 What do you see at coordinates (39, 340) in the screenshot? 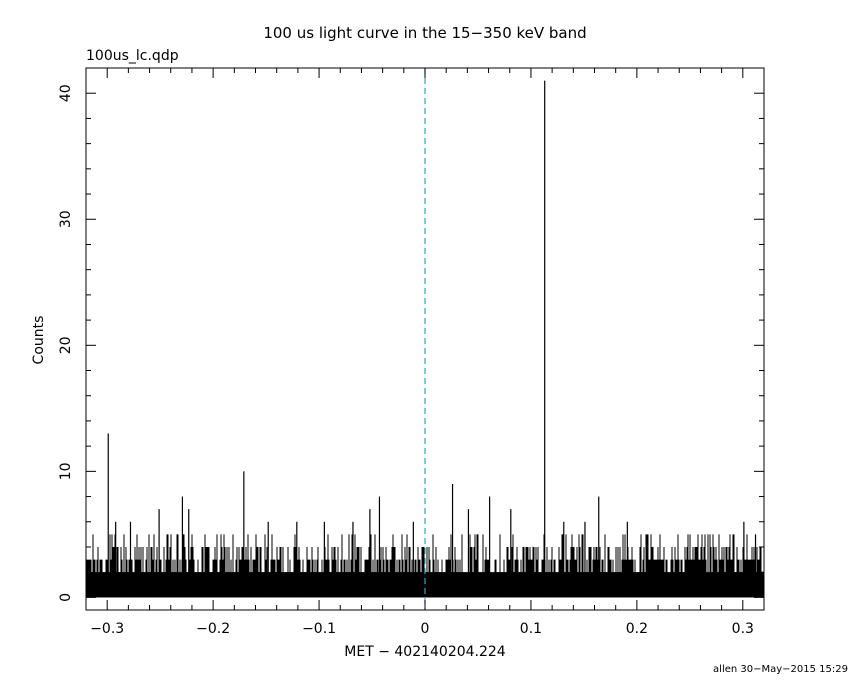
I see `y-axis-label: Counts` at bounding box center [39, 340].